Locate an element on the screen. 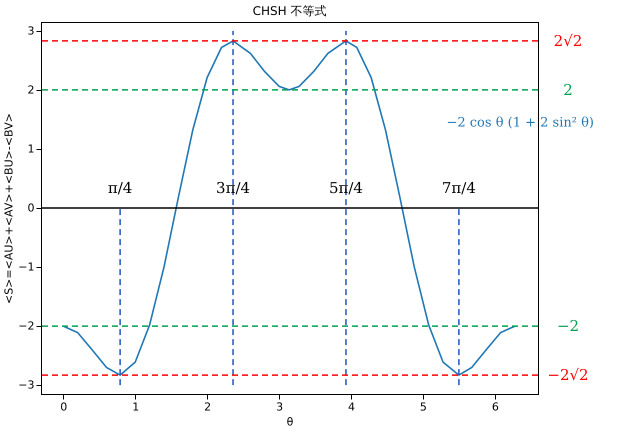 The height and width of the screenshot is (447, 634). x-tick-label: 3 is located at coordinates (280, 407).